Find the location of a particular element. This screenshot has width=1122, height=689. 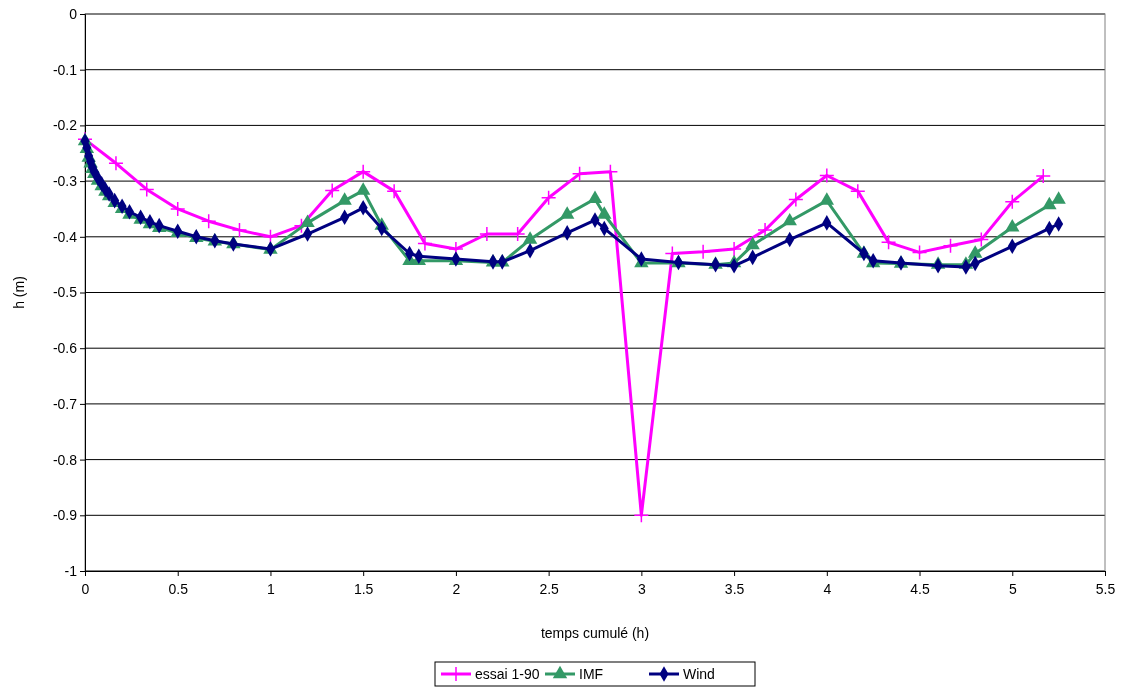

x-tick-label: 2.5 is located at coordinates (549, 589).